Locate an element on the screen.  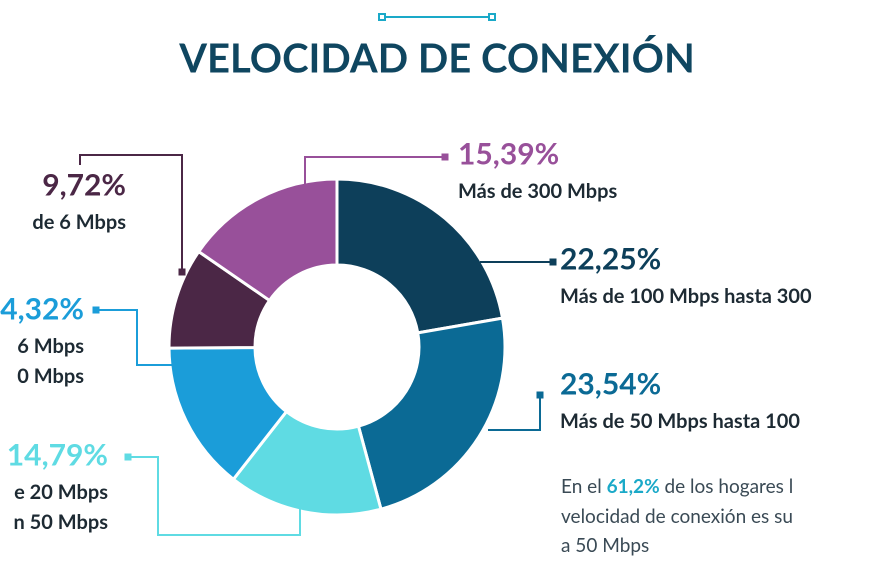
value-label: 4,32% is located at coordinates (42, 309).